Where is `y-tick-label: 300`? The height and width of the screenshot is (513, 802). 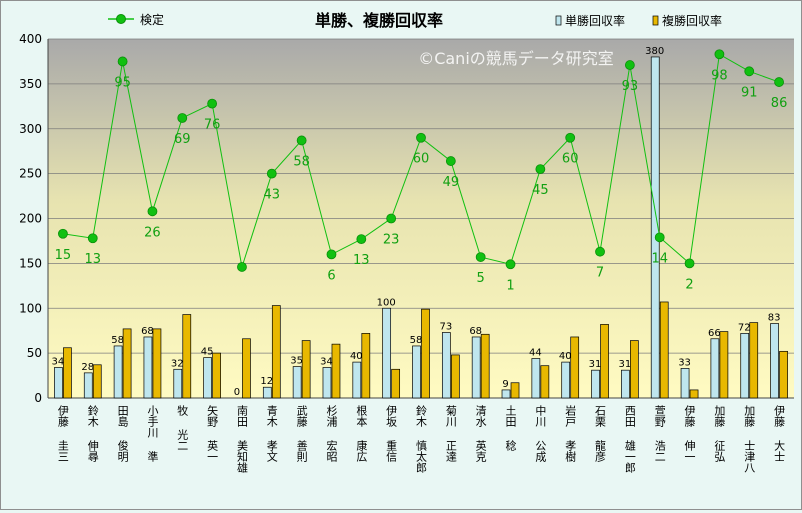 y-tick-label: 300 is located at coordinates (30, 129).